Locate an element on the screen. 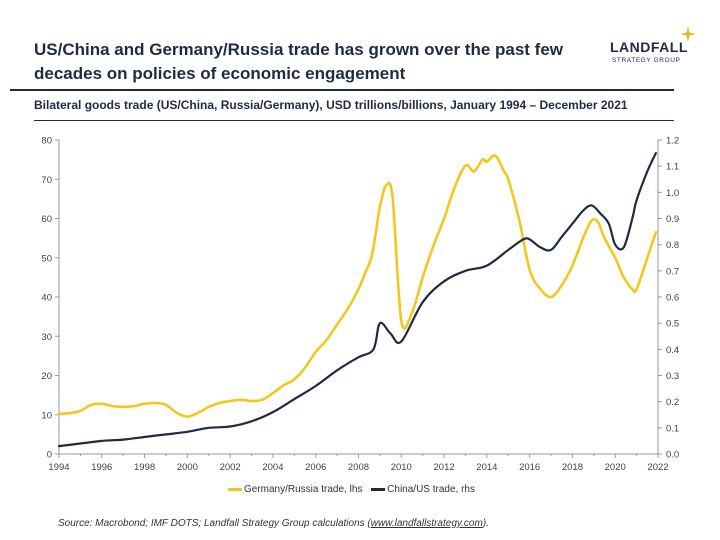  y-right-tick-label: 1.0 is located at coordinates (672, 193).